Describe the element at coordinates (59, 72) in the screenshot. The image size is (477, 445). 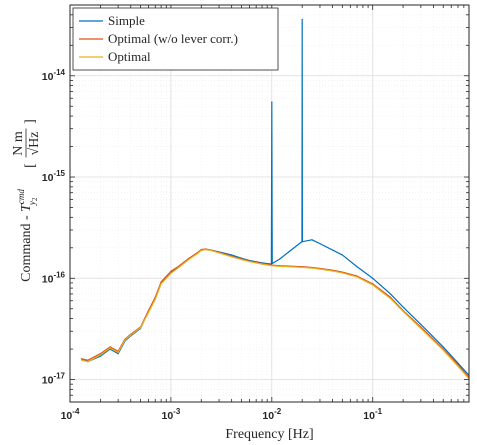
I see `y-tick-label-exponent: -14` at that location.